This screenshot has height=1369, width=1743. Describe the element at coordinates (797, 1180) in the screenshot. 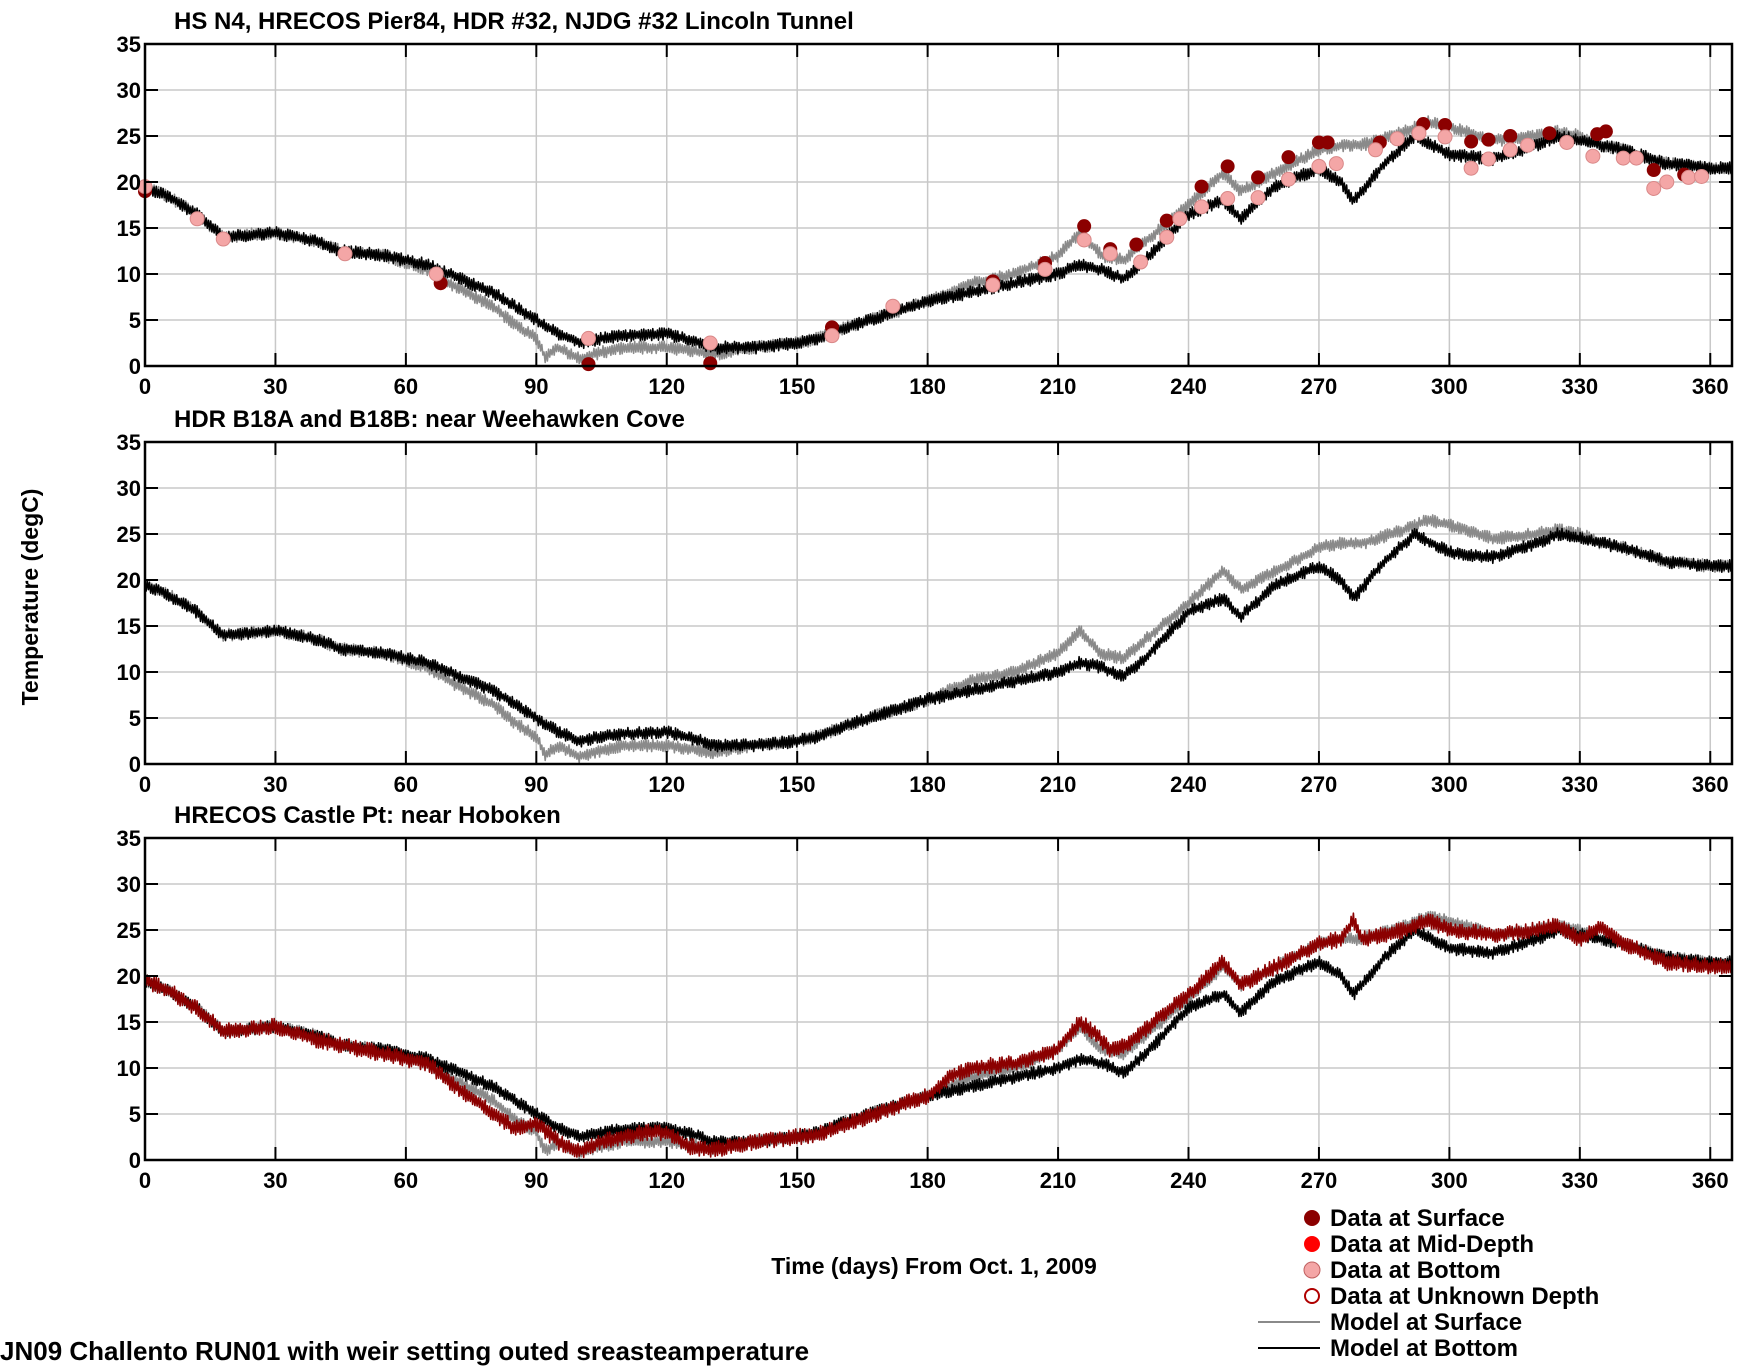

I see `x-tick-label: 150` at that location.